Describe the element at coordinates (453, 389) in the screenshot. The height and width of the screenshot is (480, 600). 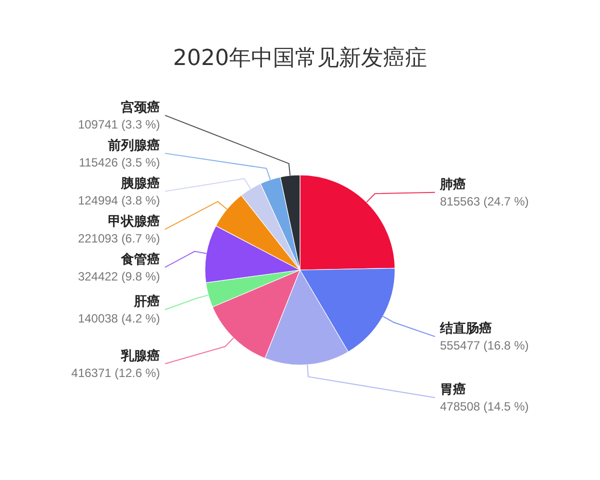
I see `slice-label: 胃癌` at that location.